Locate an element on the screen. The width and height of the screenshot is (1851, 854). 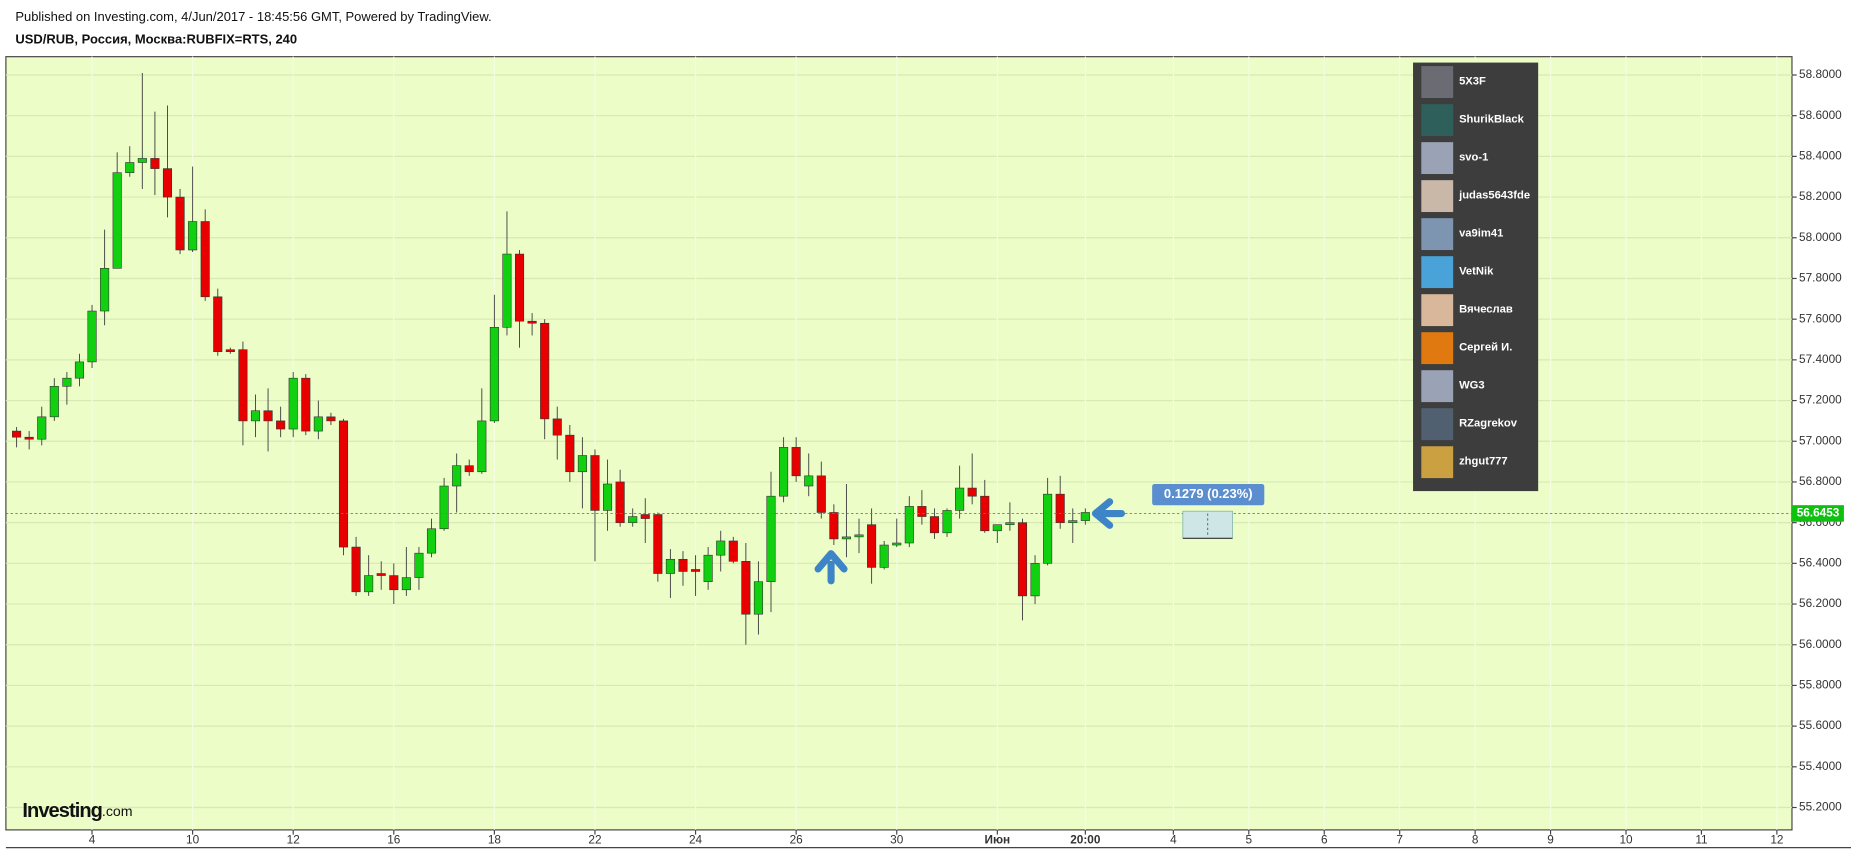
y-tick-label: 57.0000 is located at coordinates (1820, 440).